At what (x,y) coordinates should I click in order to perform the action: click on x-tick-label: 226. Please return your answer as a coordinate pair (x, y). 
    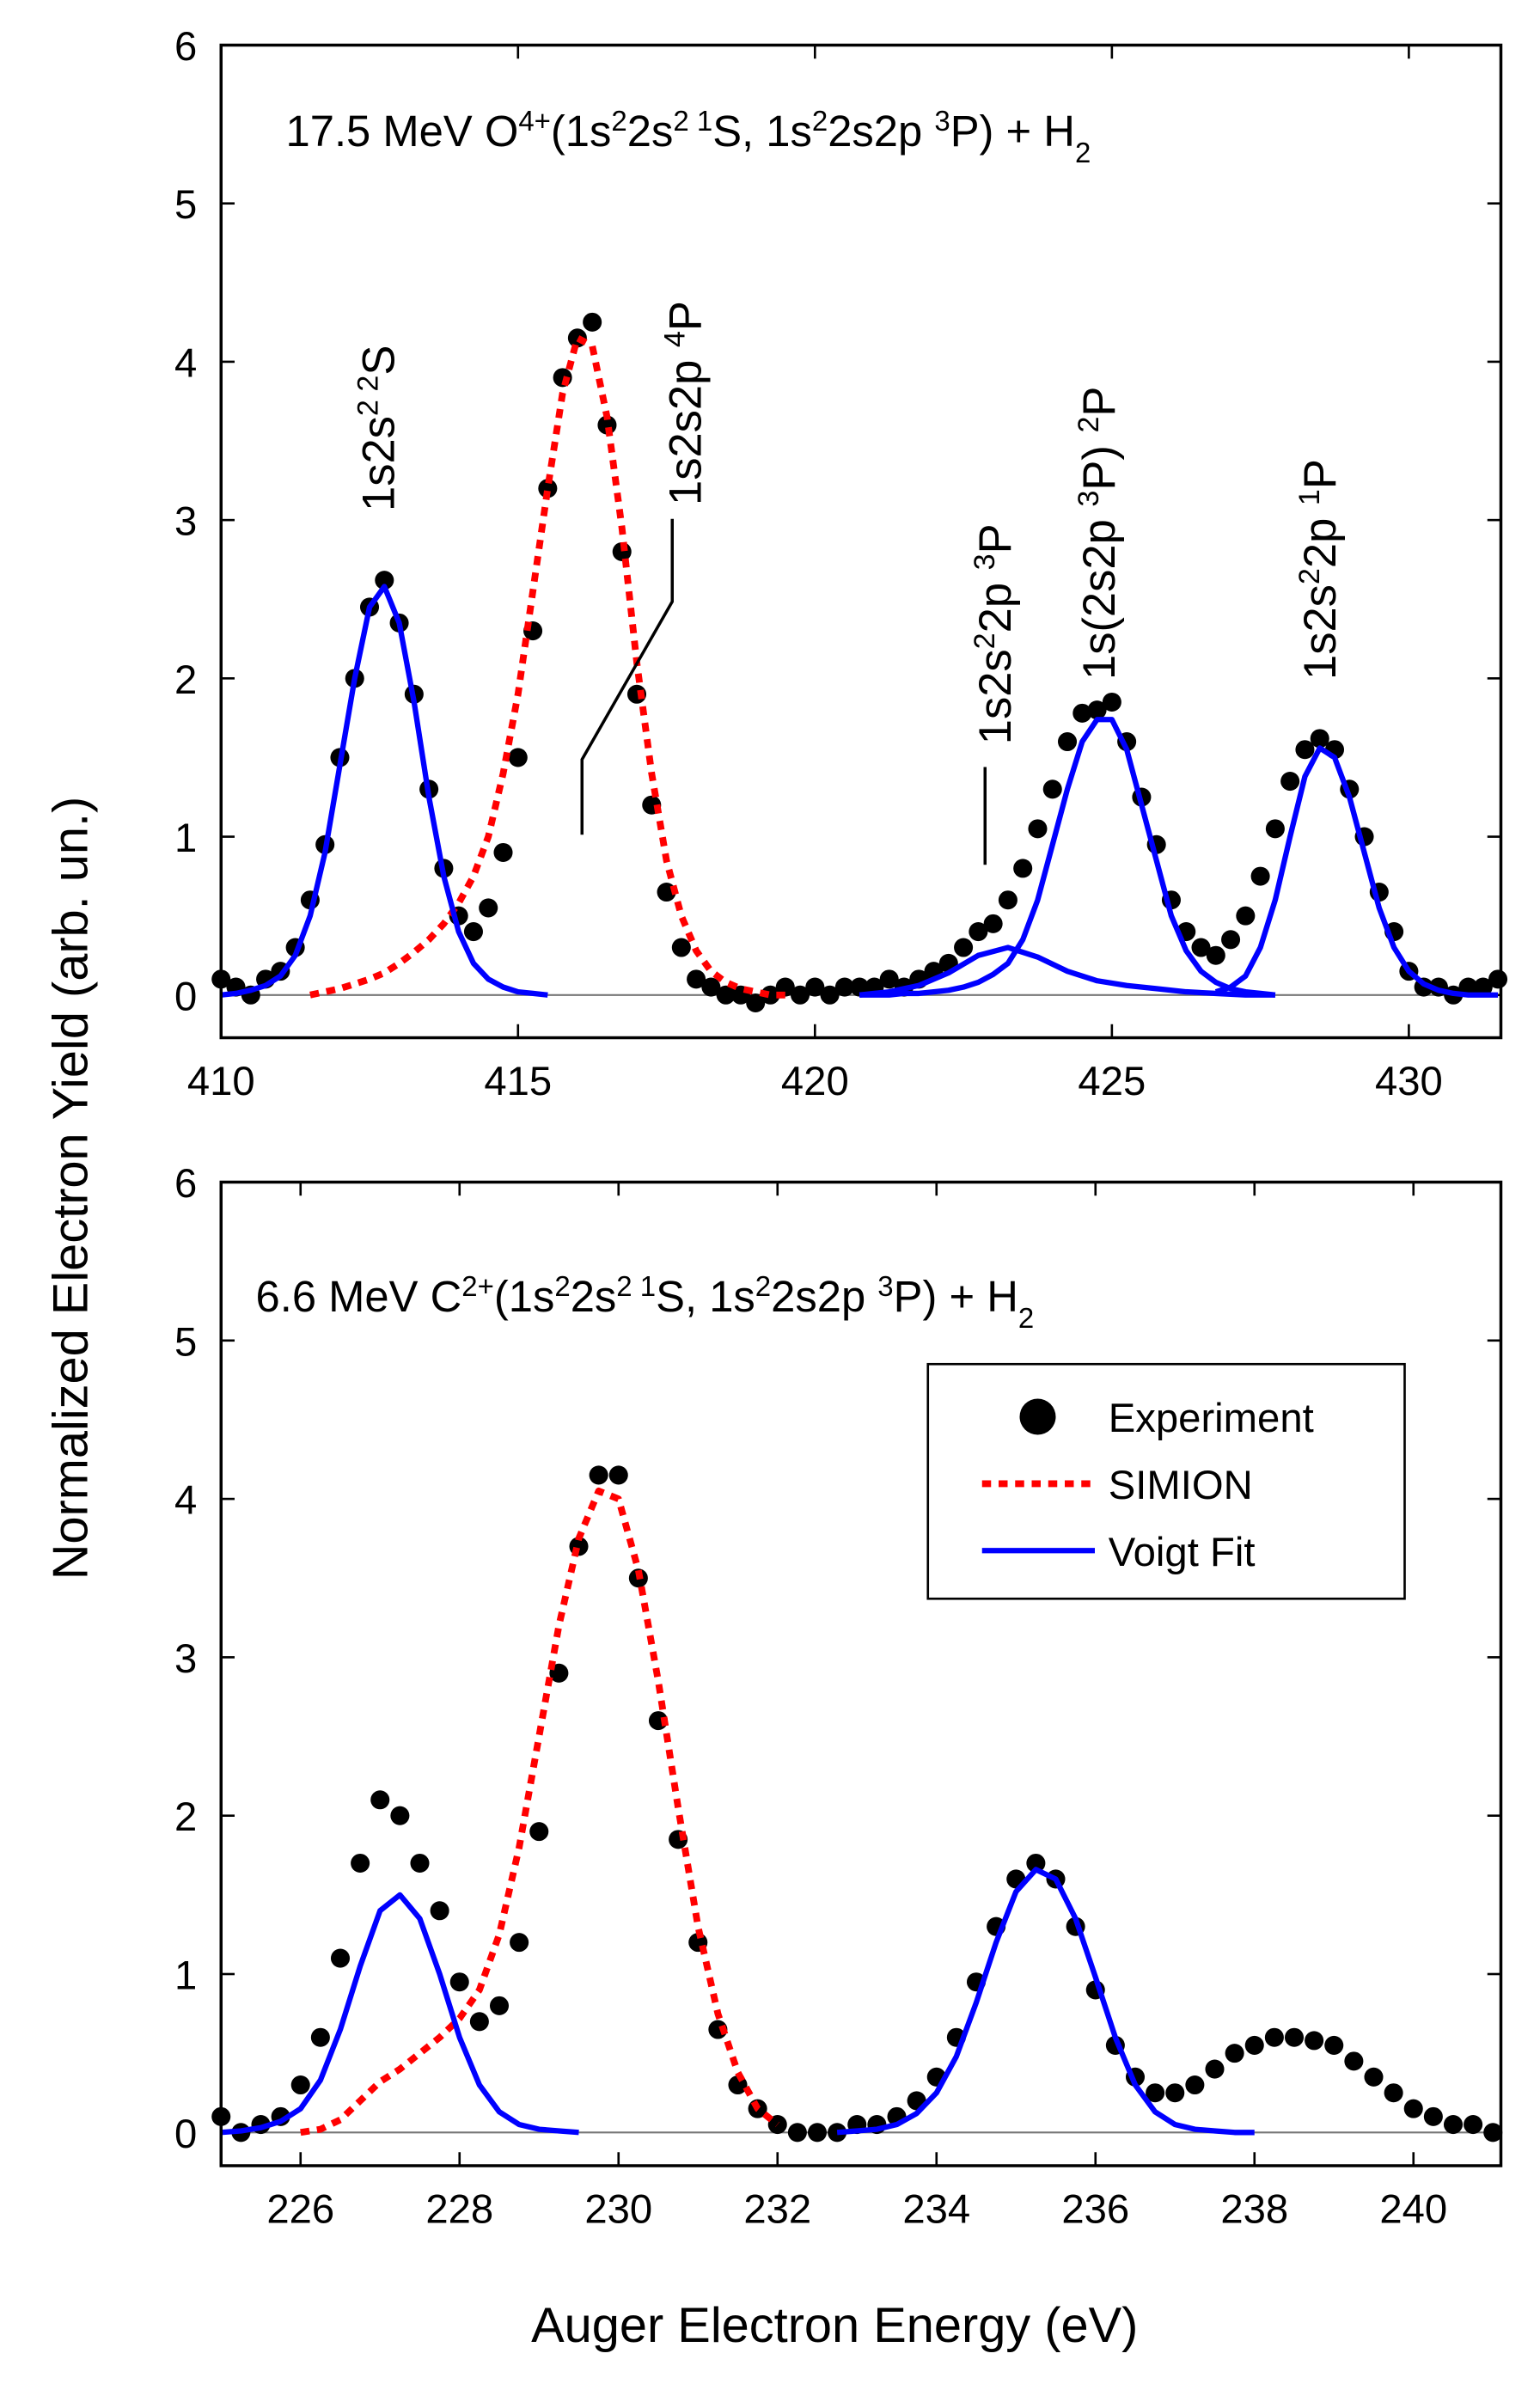
    Looking at the image, I should click on (300, 2210).